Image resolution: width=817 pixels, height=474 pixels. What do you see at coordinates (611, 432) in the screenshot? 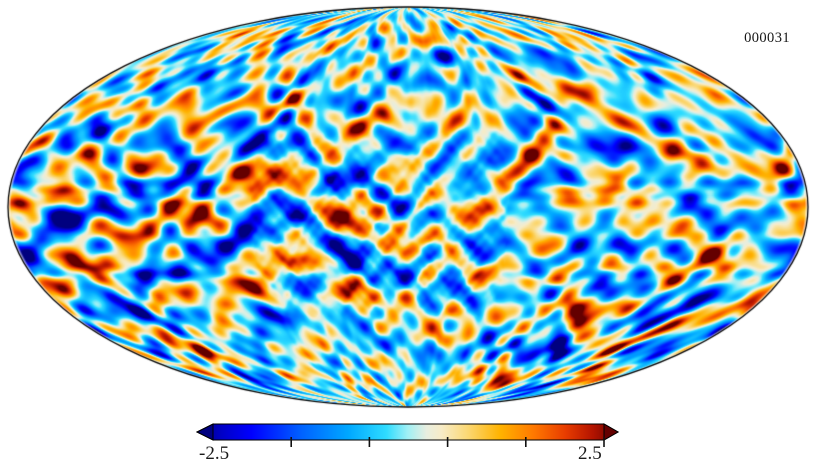
I see `colorbar-extend-arrow-high` at bounding box center [611, 432].